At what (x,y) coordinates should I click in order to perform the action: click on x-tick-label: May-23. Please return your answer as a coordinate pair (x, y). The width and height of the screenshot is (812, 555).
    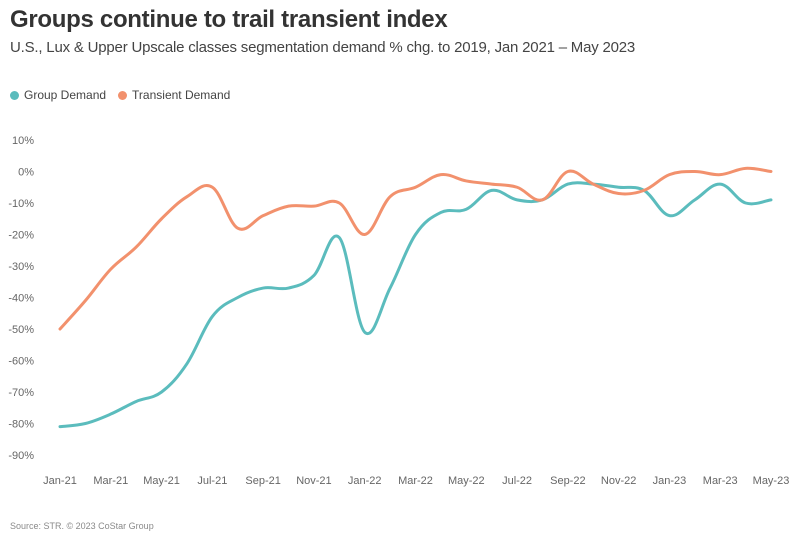
    Looking at the image, I should click on (771, 481).